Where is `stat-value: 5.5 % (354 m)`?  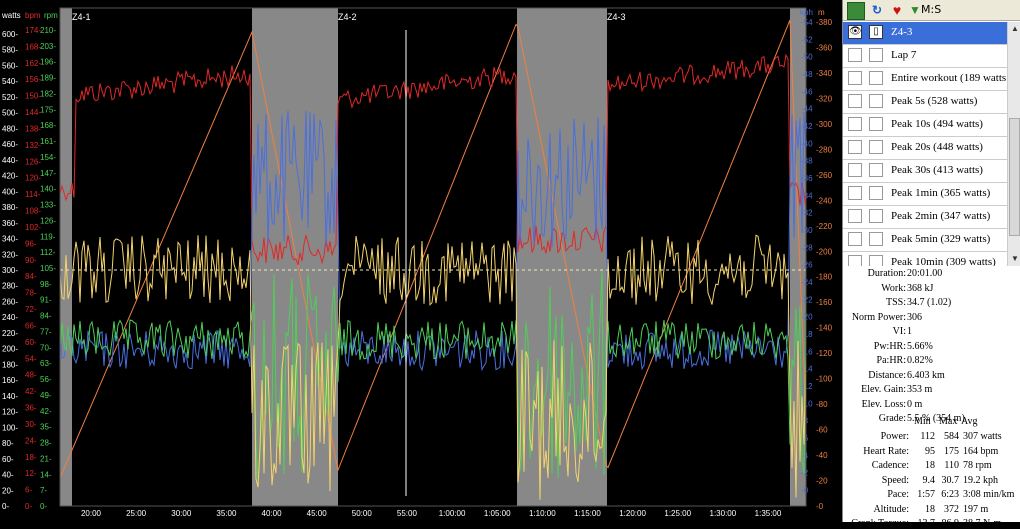 stat-value: 5.5 % (354 m) is located at coordinates (936, 418).